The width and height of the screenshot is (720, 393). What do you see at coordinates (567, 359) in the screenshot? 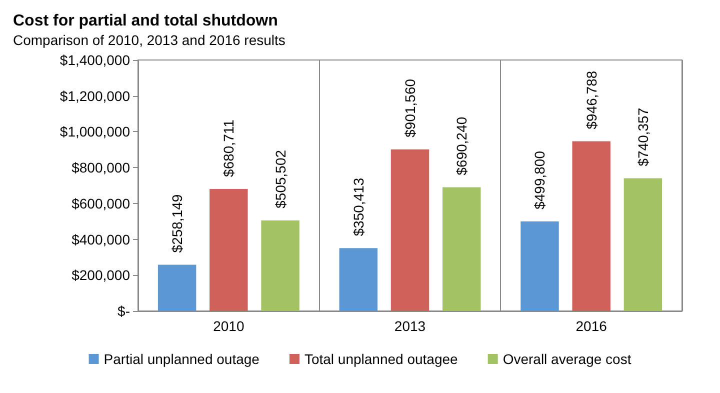
I see `legend-label: Overall average cost` at bounding box center [567, 359].